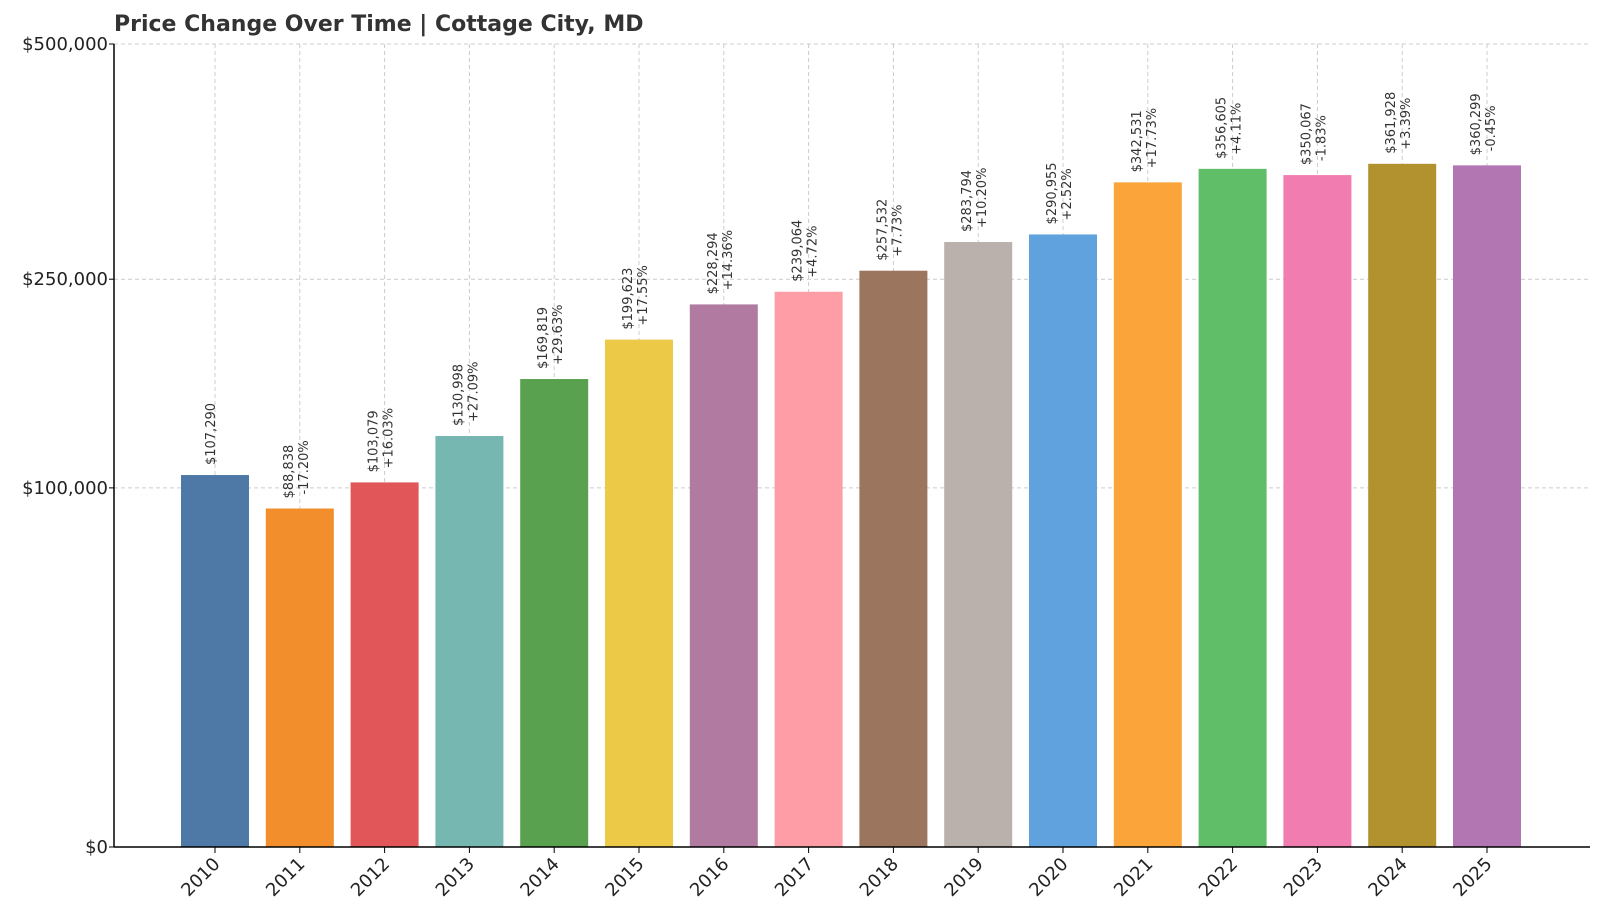  What do you see at coordinates (473, 392) in the screenshot?
I see `change-label-2013: +27.09%` at bounding box center [473, 392].